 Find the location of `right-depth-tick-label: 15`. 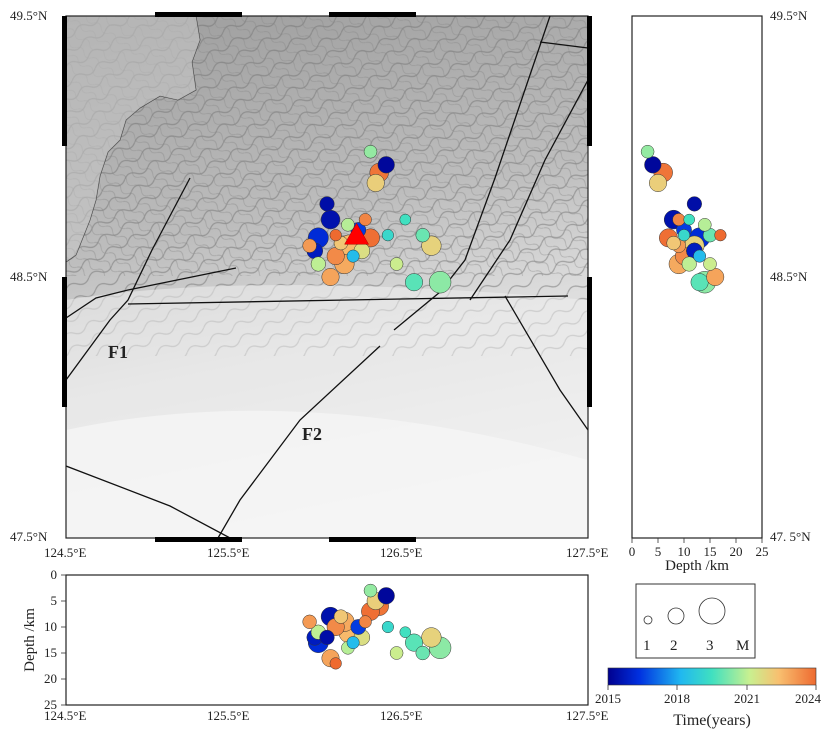

right-depth-tick-label: 15 is located at coordinates (710, 551).